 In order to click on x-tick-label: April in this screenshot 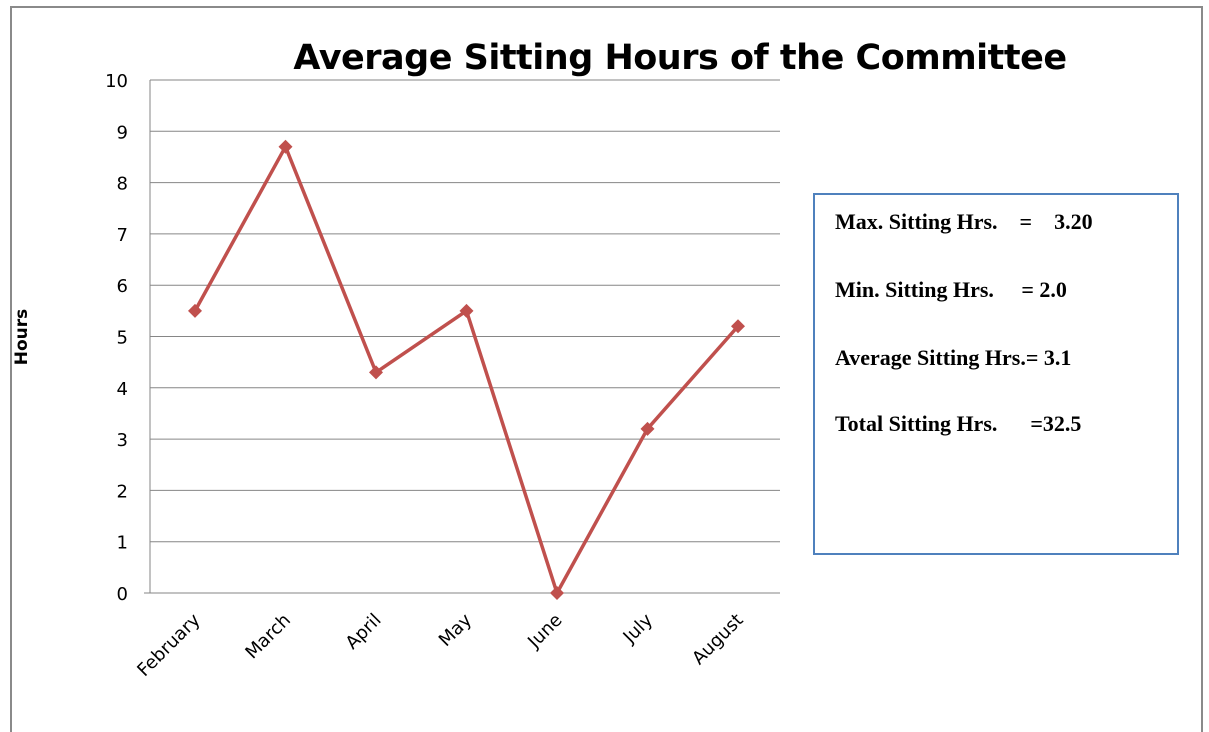, I will do `click(364, 632)`.